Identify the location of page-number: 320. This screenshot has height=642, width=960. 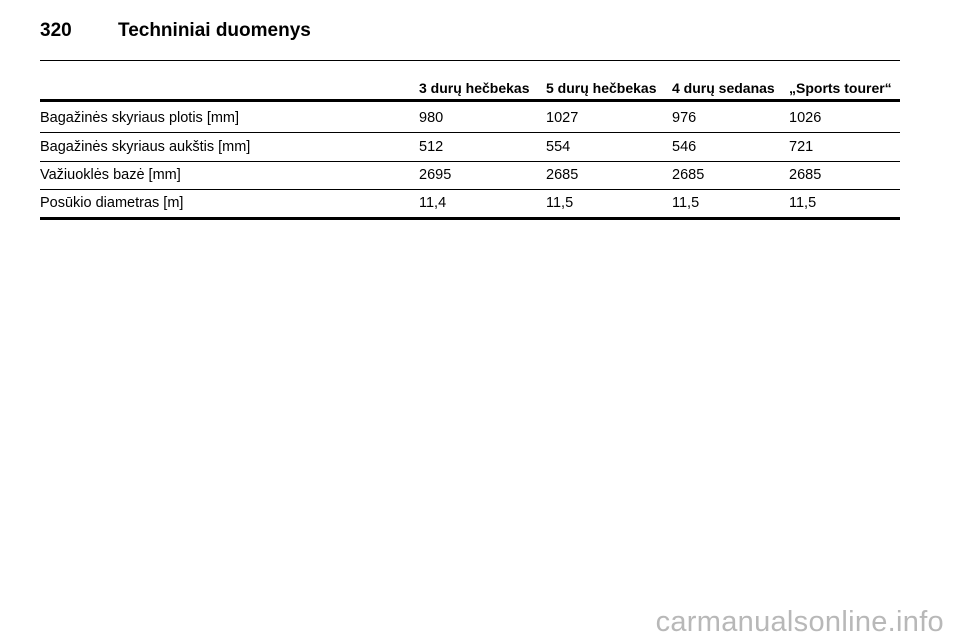
(56, 30).